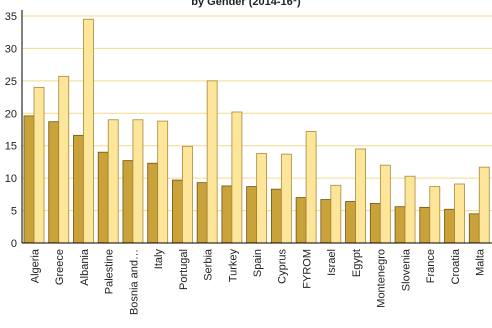 Image resolution: width=492 pixels, height=328 pixels. I want to click on x-category-label: Algeria, so click(35, 265).